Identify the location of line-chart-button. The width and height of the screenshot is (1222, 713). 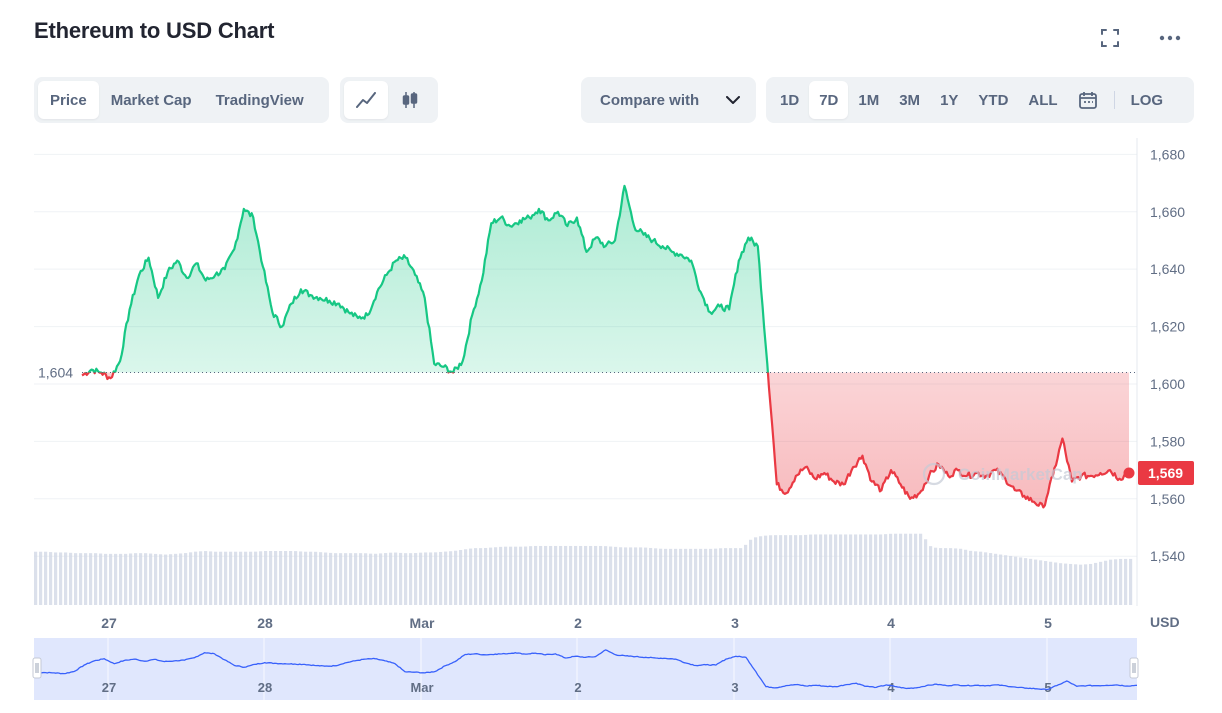
(366, 100).